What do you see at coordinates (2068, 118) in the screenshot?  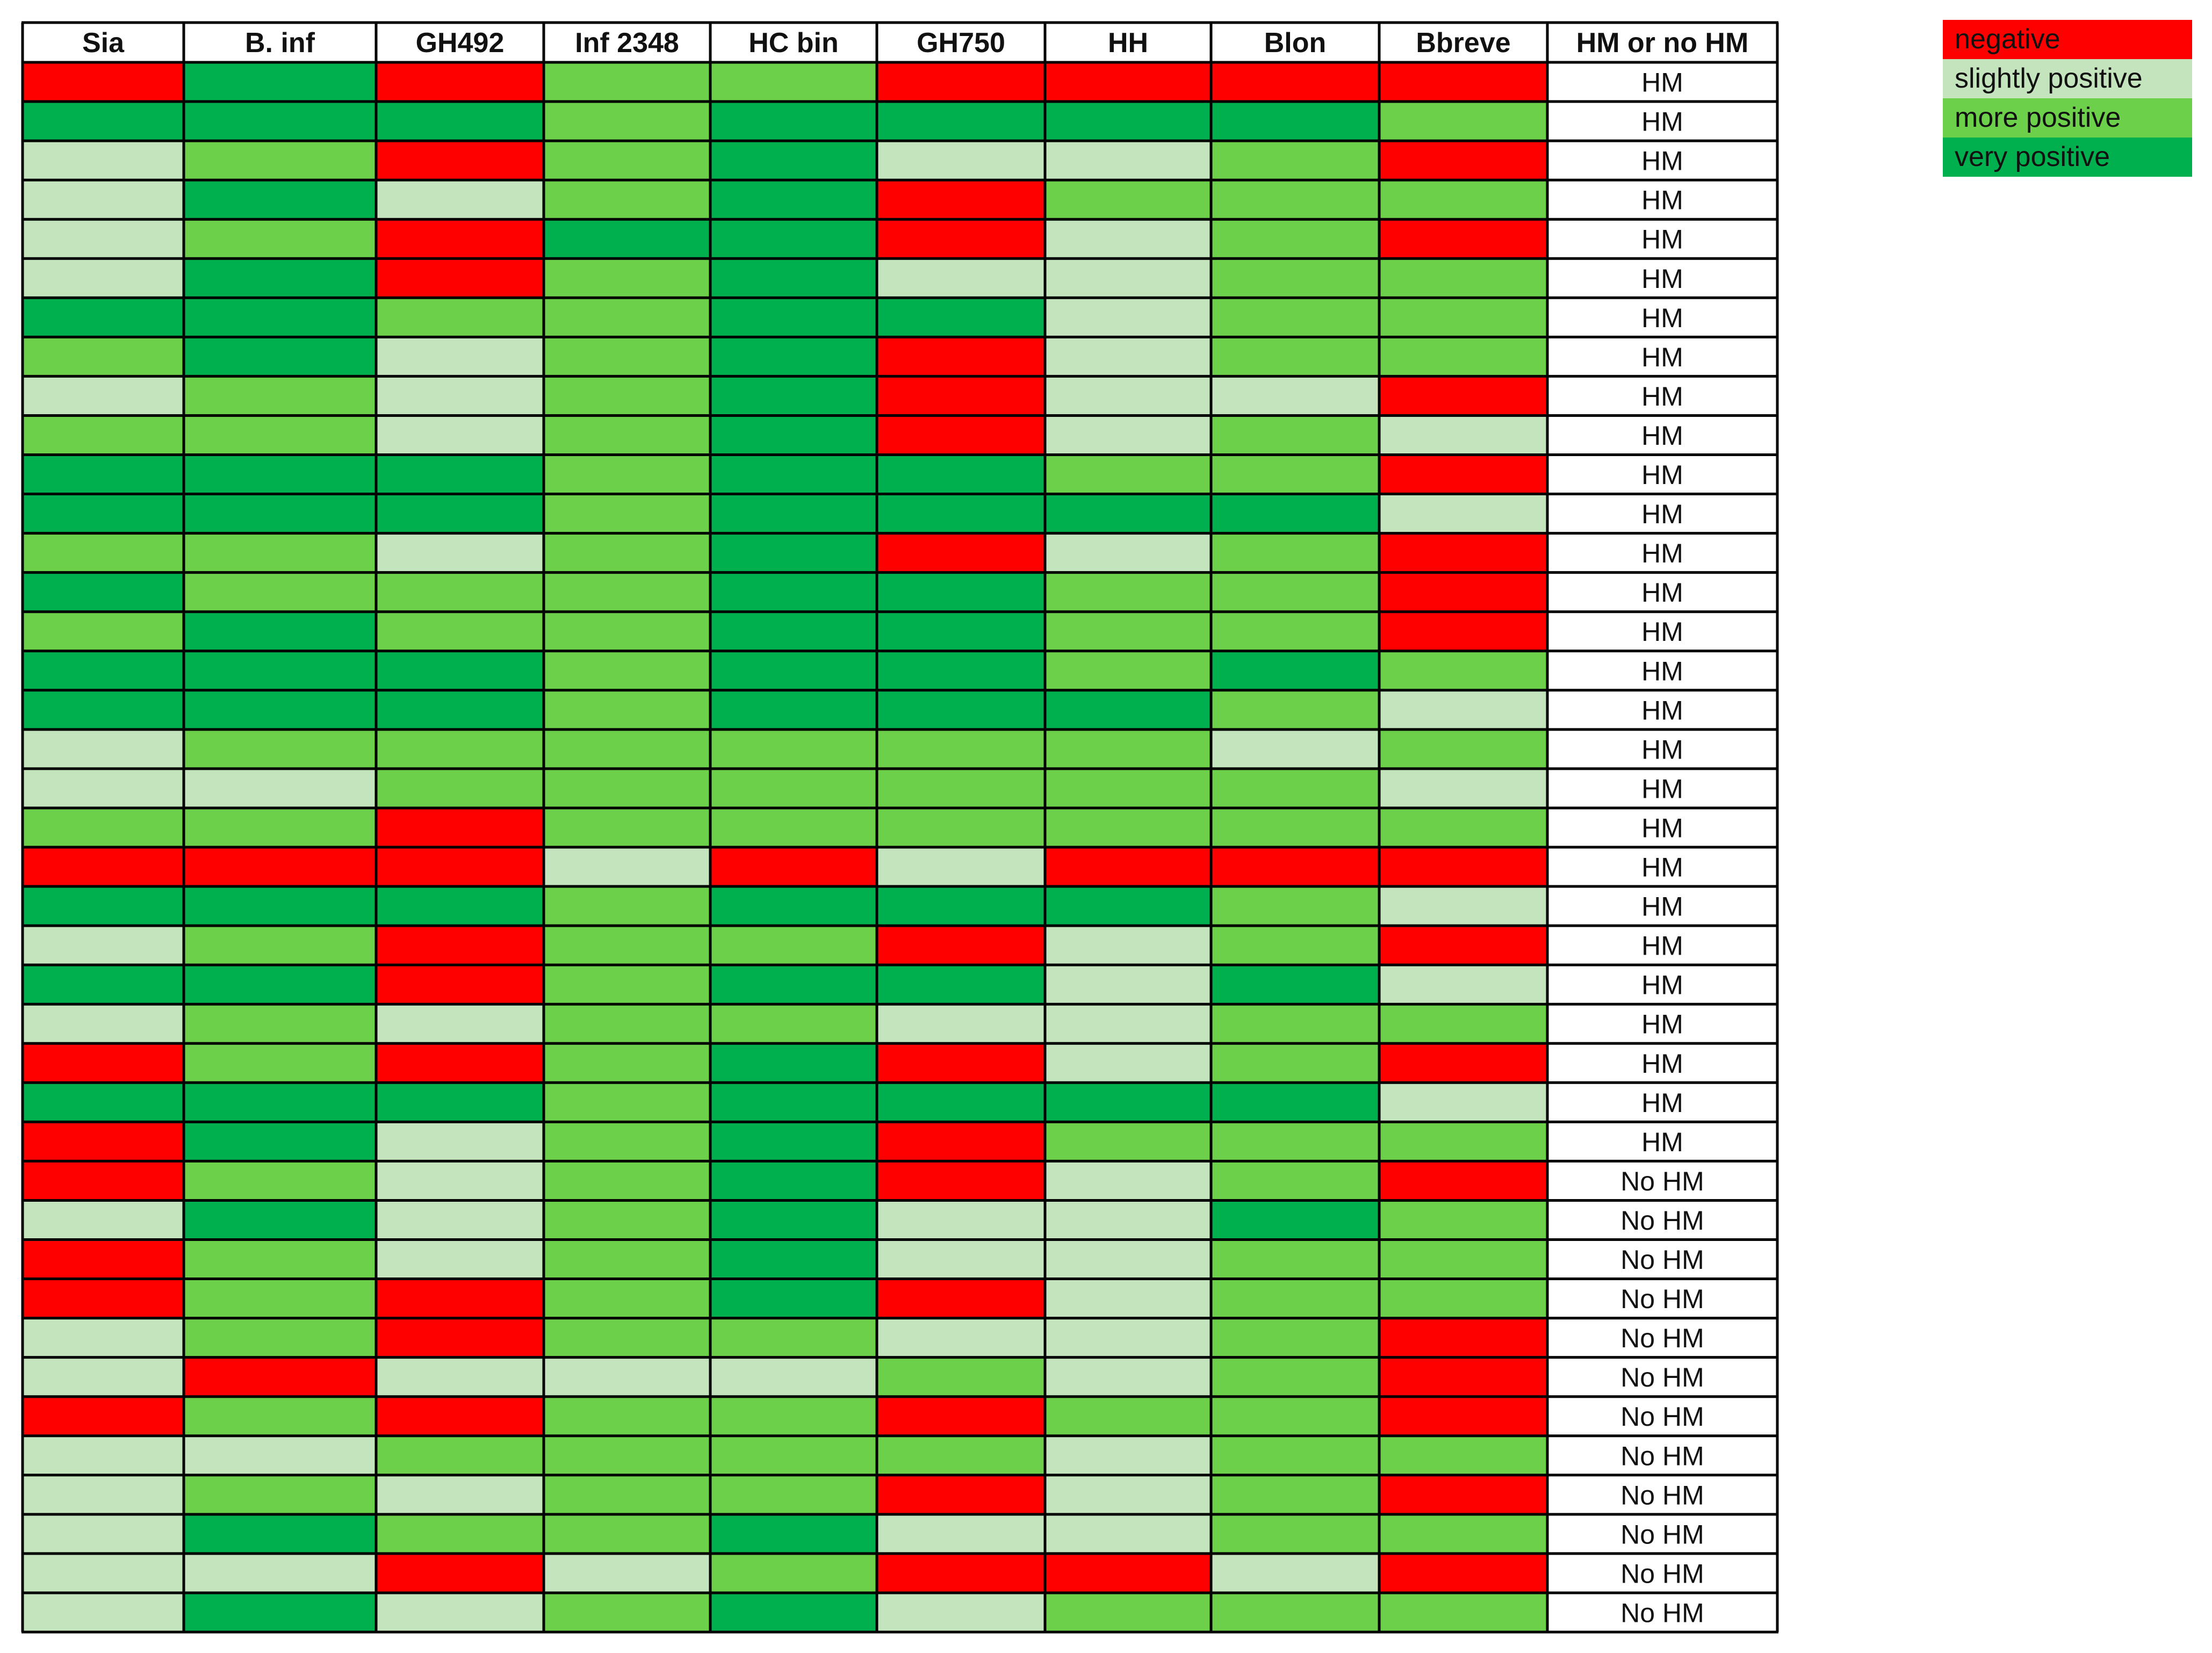 I see `legend-item-more-positive: more positive` at bounding box center [2068, 118].